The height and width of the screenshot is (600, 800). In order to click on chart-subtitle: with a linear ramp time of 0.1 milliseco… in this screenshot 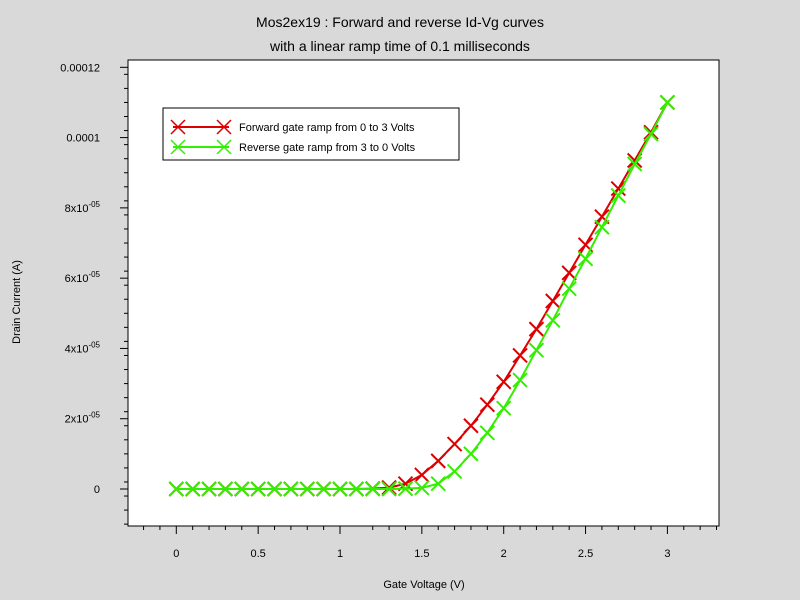, I will do `click(399, 46)`.